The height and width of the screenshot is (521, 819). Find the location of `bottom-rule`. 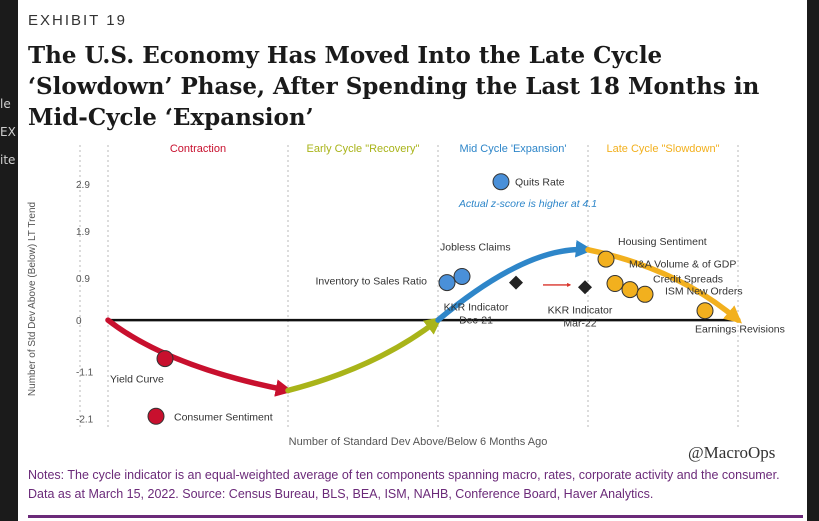

bottom-rule is located at coordinates (415, 516).